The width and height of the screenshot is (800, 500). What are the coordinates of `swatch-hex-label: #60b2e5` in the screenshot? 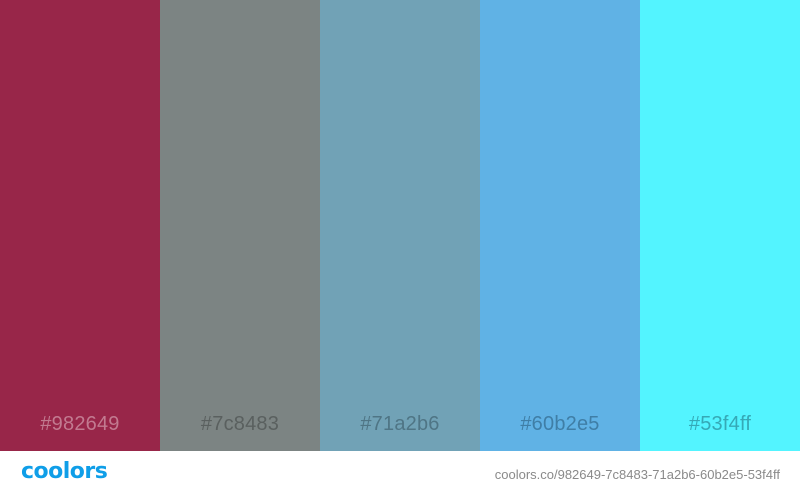 It's located at (560, 424).